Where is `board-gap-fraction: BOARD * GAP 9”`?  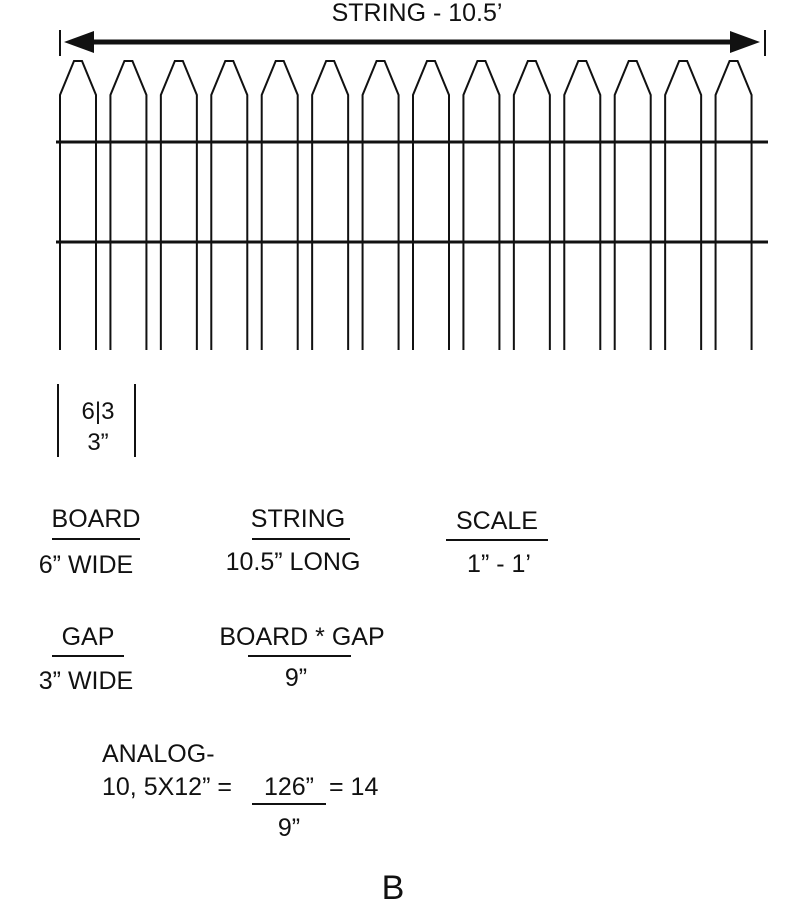 board-gap-fraction: BOARD * GAP 9” is located at coordinates (301, 657).